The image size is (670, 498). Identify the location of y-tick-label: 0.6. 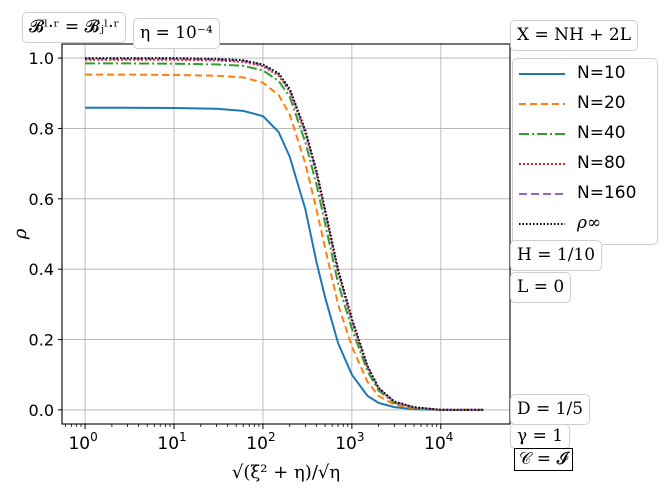
(41, 199).